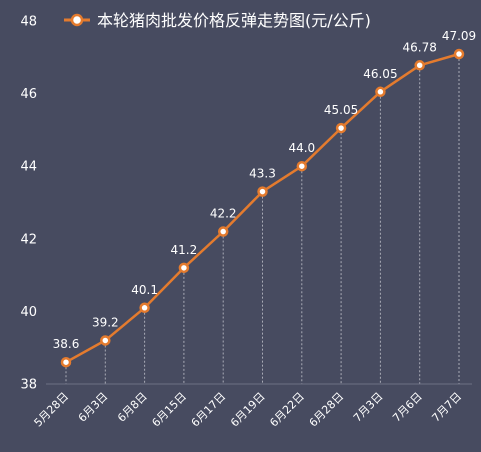  Describe the element at coordinates (28, 239) in the screenshot. I see `y-tick-label-2: 42` at that location.